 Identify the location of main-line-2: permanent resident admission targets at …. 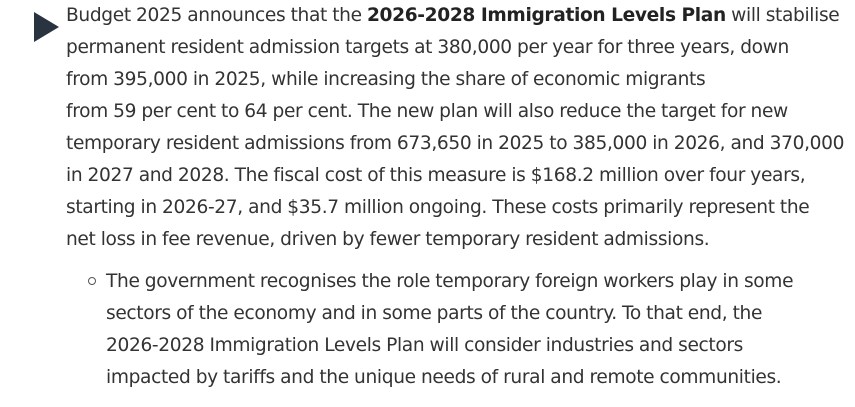
(427, 47).